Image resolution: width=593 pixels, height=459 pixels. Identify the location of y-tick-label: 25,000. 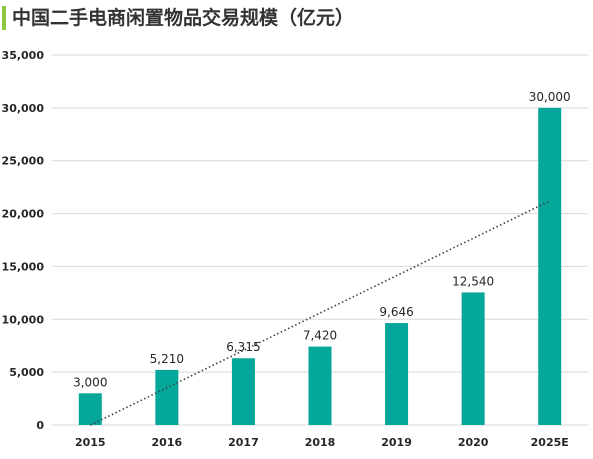
(23, 161).